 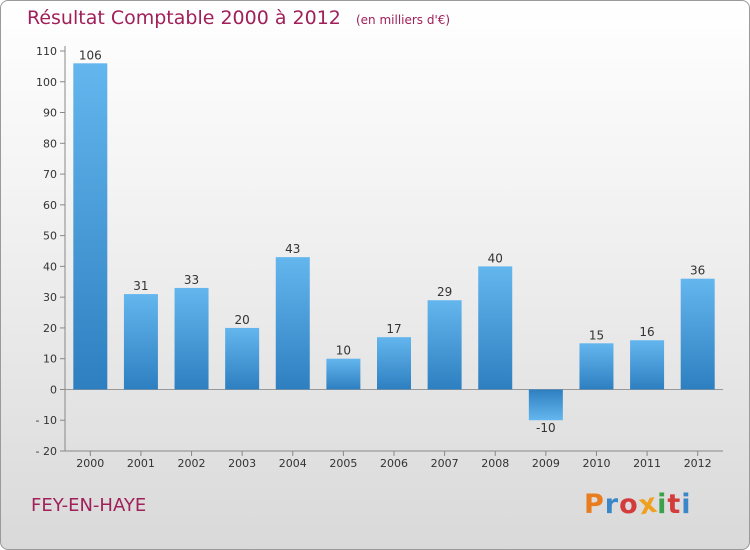 I want to click on logo-letter: r, so click(x=612, y=504).